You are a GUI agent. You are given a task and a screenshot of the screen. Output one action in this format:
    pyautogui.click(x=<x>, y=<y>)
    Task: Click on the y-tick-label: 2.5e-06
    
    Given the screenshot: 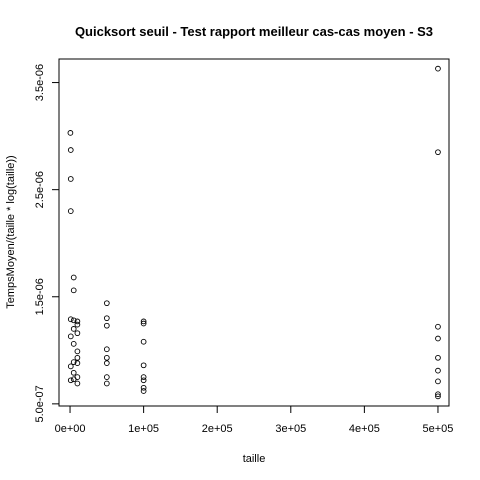 What is the action you would take?
    pyautogui.click(x=40, y=189)
    